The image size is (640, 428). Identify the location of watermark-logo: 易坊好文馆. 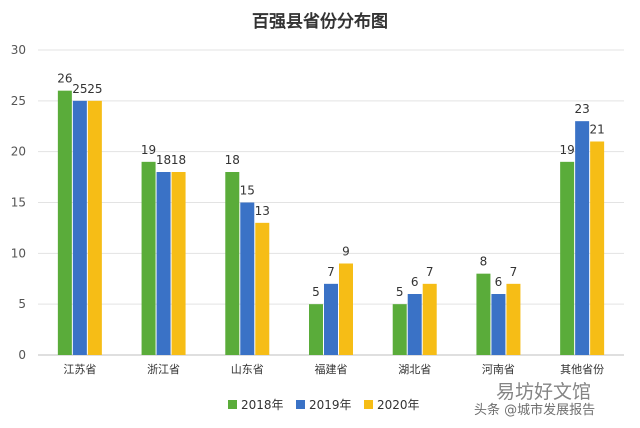
(544, 392).